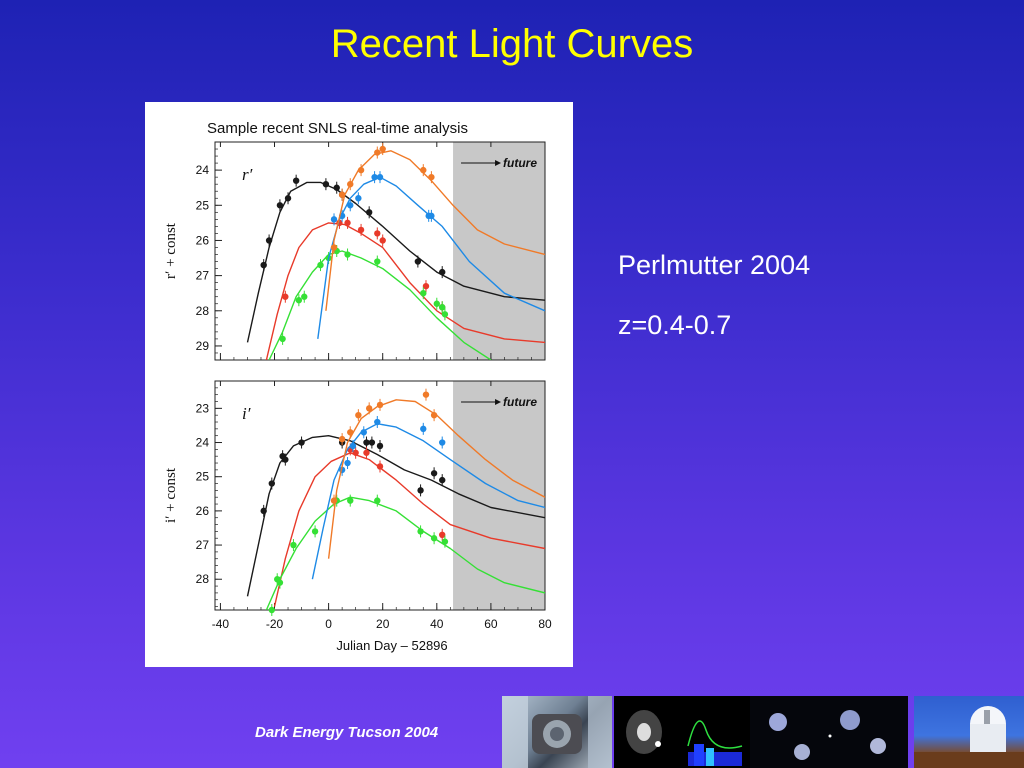 Image resolution: width=1024 pixels, height=768 pixels. I want to click on x-tick-label: 0, so click(328, 624).